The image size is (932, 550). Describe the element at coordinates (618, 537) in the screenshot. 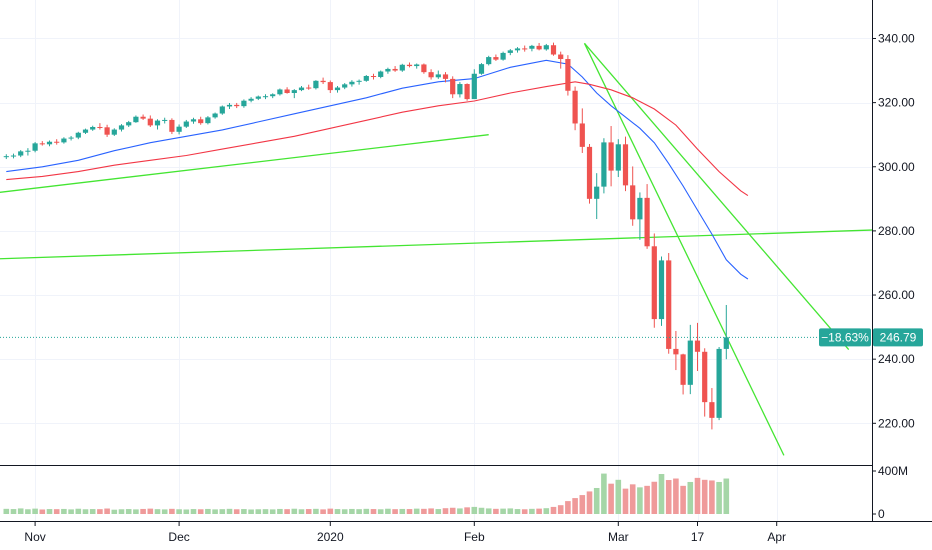

I see `time-tick-label: Mar` at that location.